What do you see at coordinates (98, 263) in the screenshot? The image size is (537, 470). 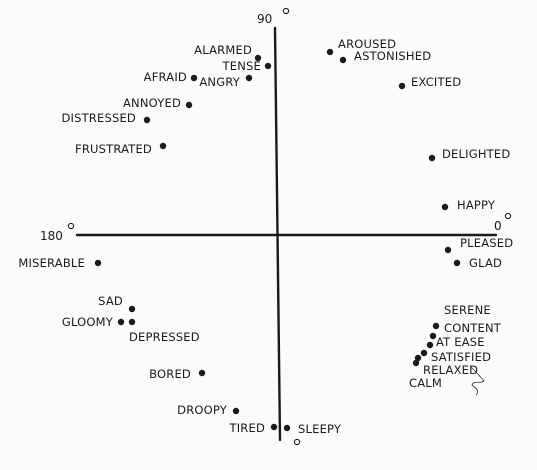 I see `affect-point-miserable` at bounding box center [98, 263].